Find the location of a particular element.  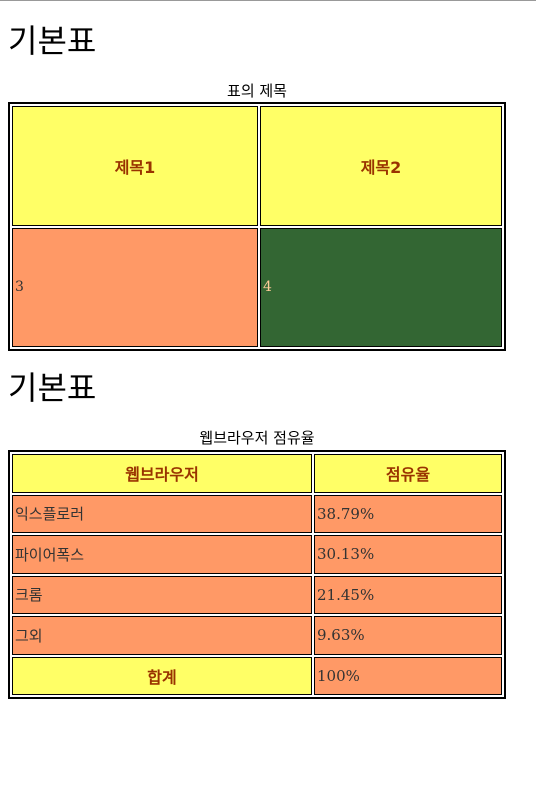

browser-name: 익스플로러 is located at coordinates (162, 513).